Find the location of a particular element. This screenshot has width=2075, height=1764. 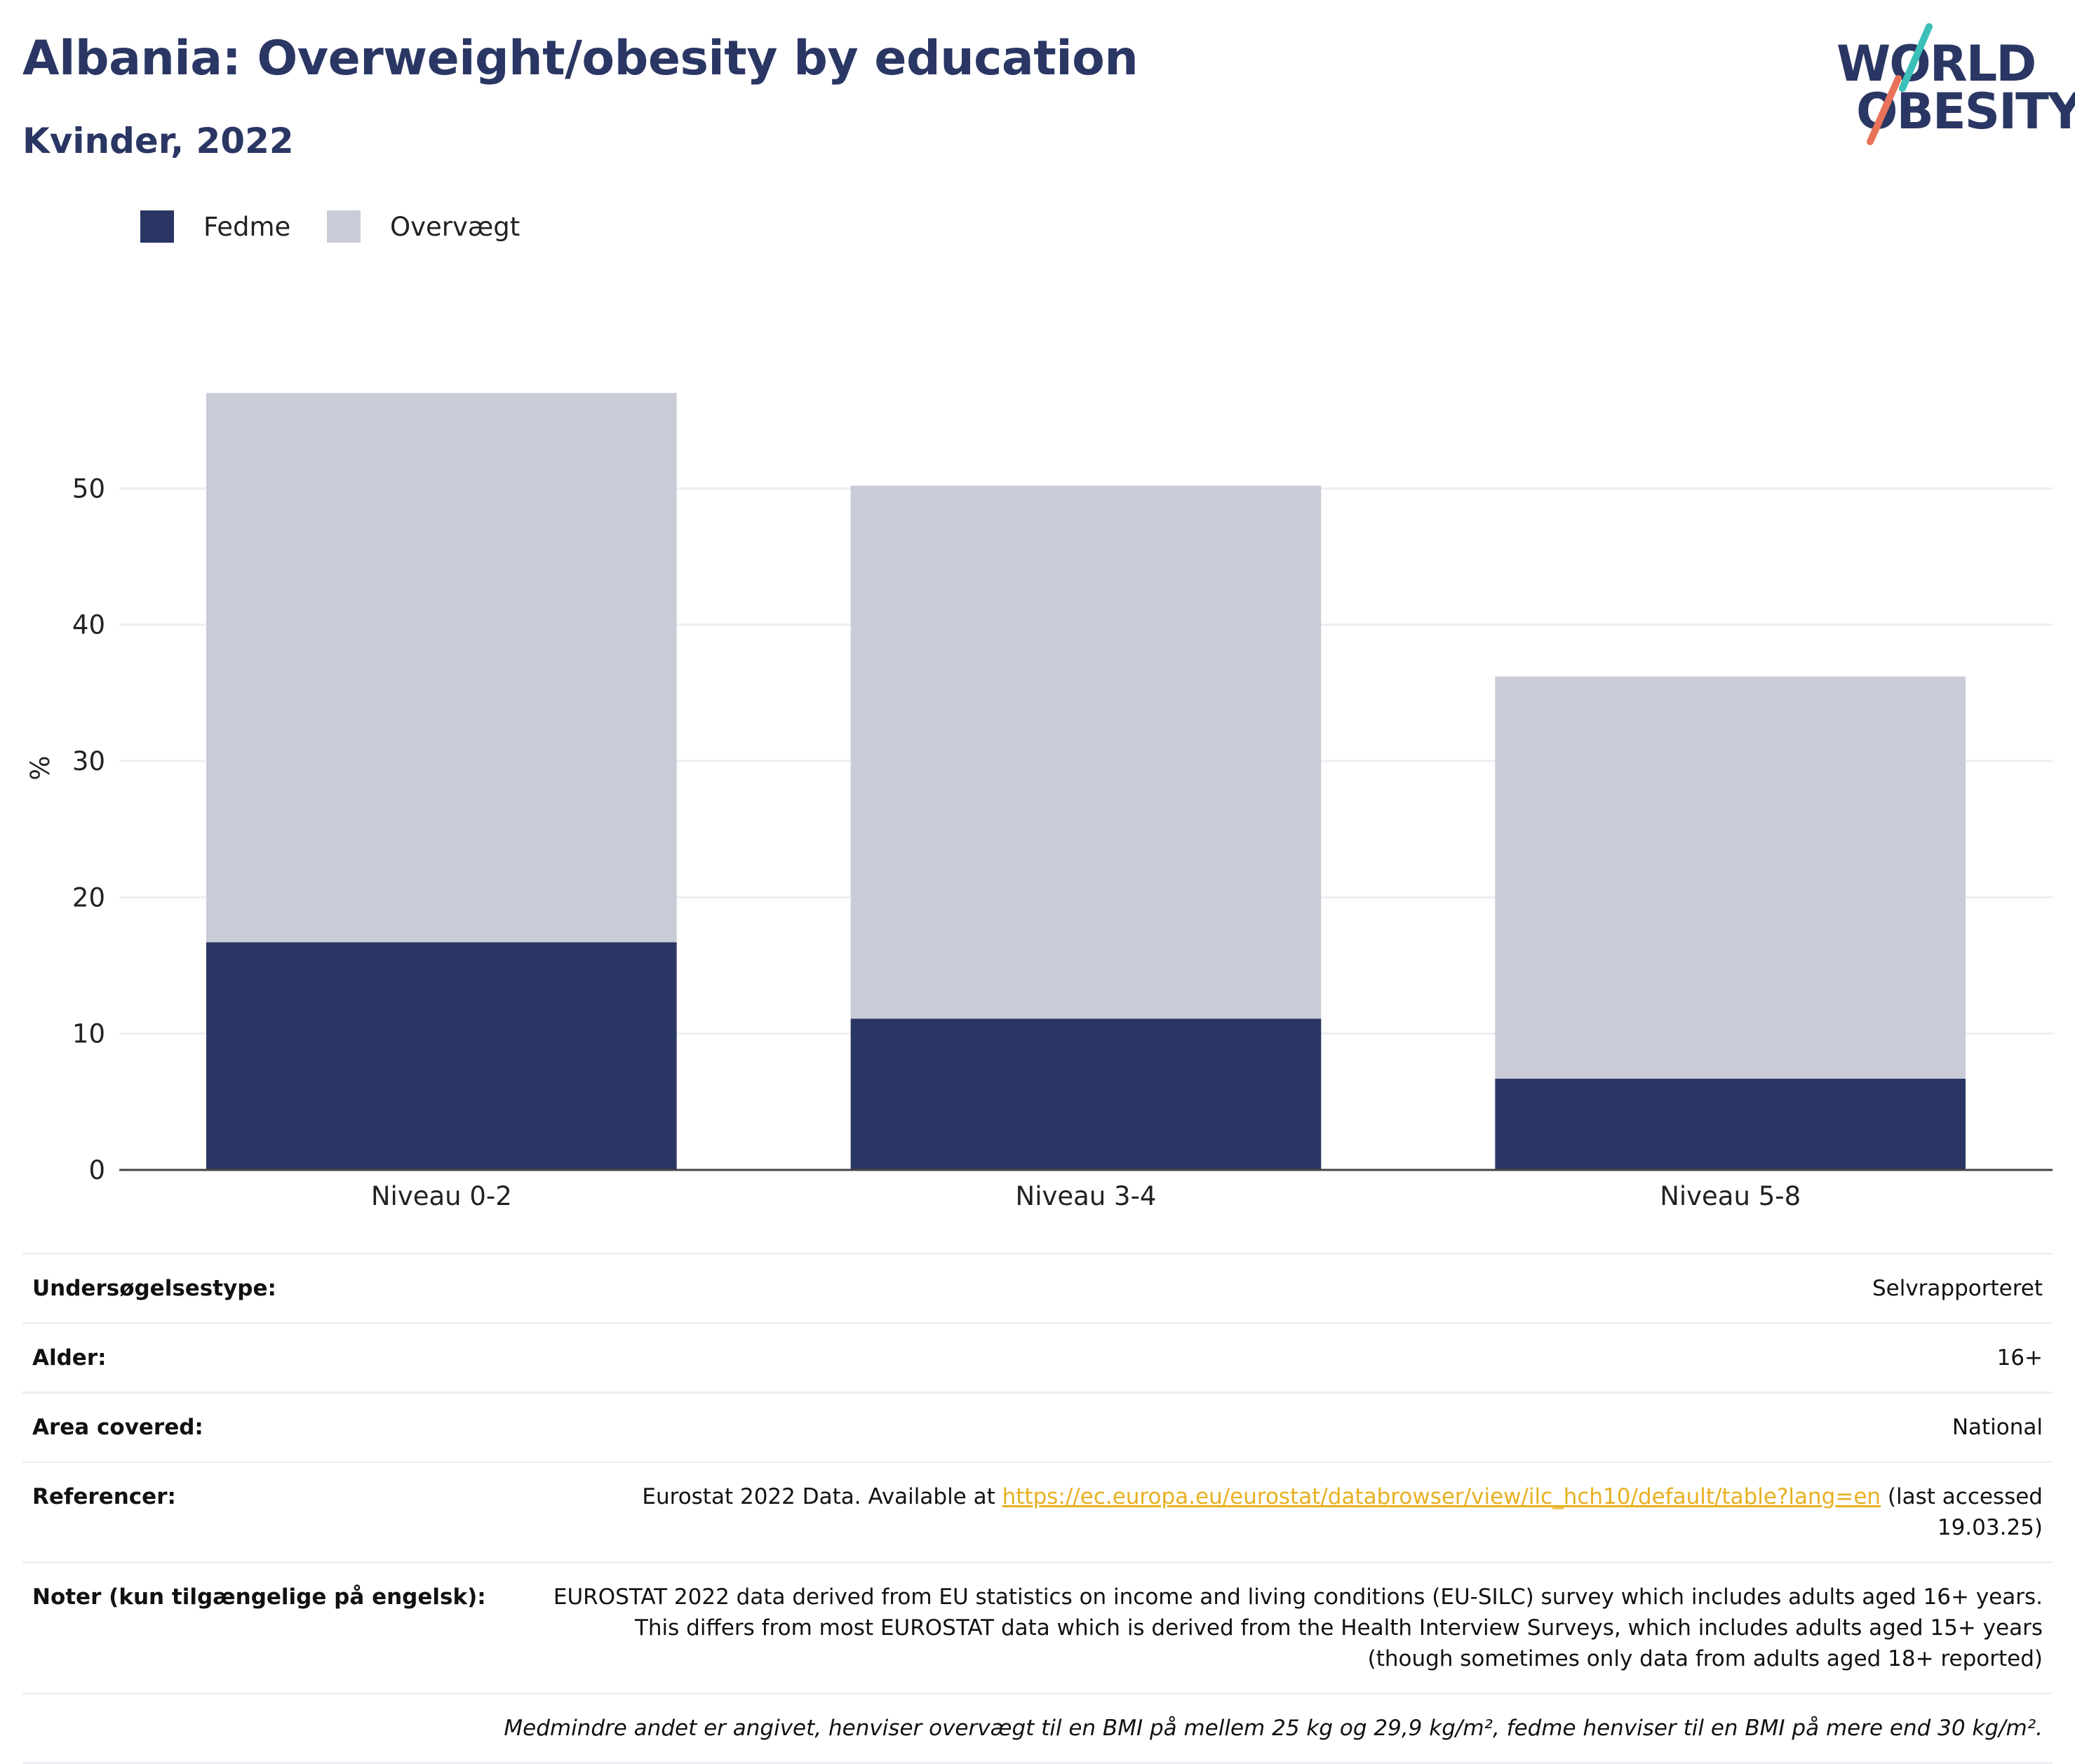

y-tick-label: 30 is located at coordinates (88, 761).